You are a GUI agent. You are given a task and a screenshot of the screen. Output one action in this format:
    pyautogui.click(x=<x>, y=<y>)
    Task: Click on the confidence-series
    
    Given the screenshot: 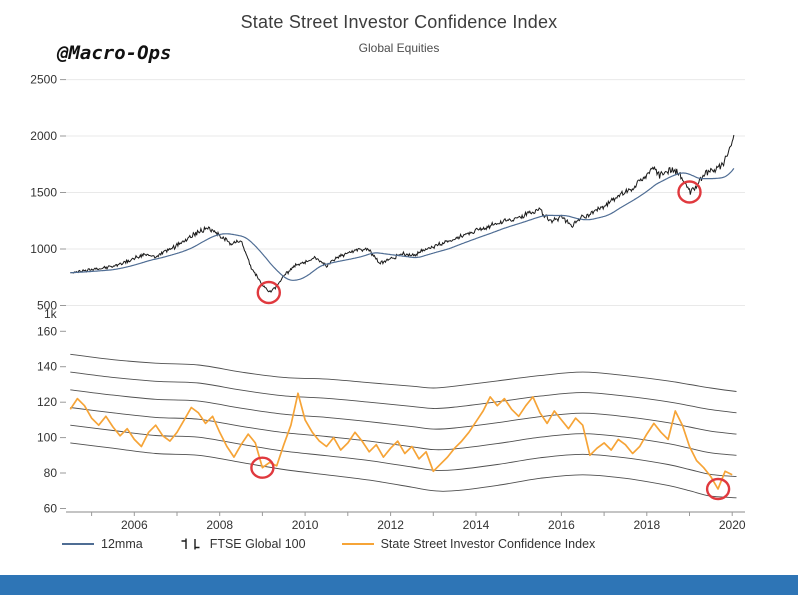 What is the action you would take?
    pyautogui.click(x=401, y=441)
    